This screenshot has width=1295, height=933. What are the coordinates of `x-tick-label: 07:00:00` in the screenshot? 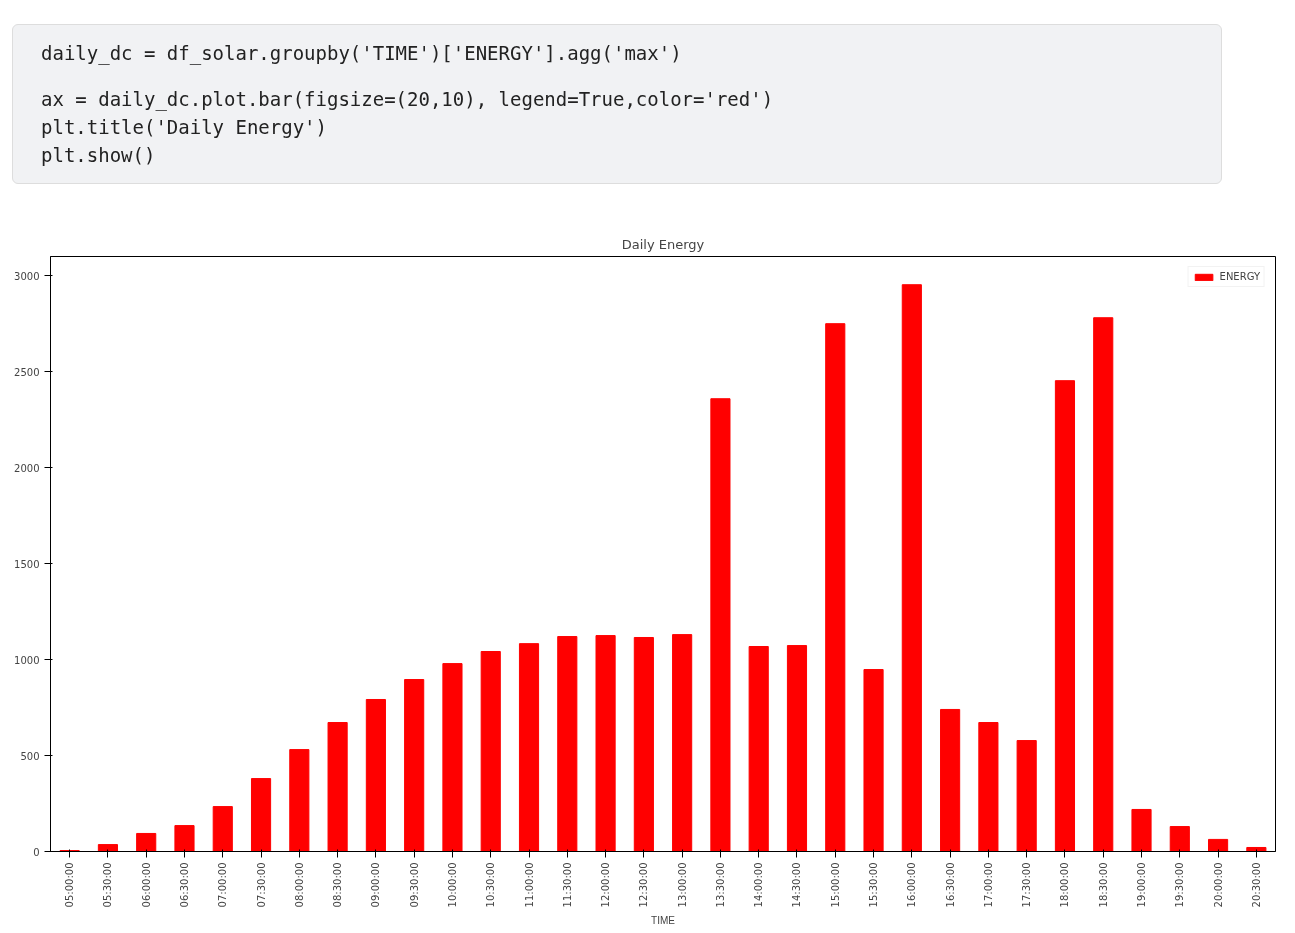 It's located at (223, 885).